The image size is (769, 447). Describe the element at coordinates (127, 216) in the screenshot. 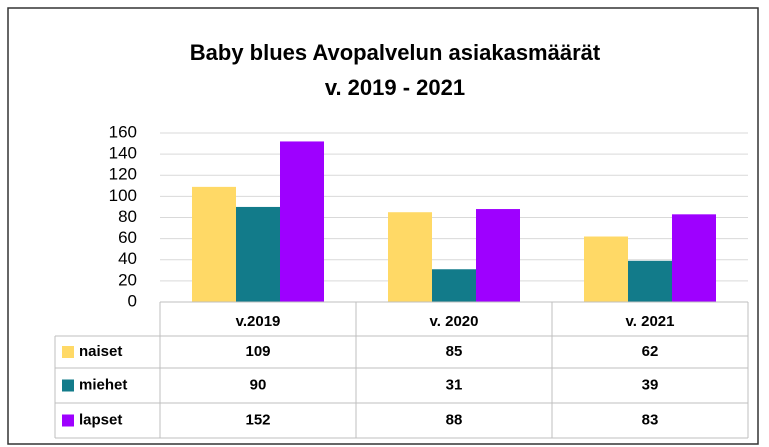

I see `y-tick-label: 80` at that location.